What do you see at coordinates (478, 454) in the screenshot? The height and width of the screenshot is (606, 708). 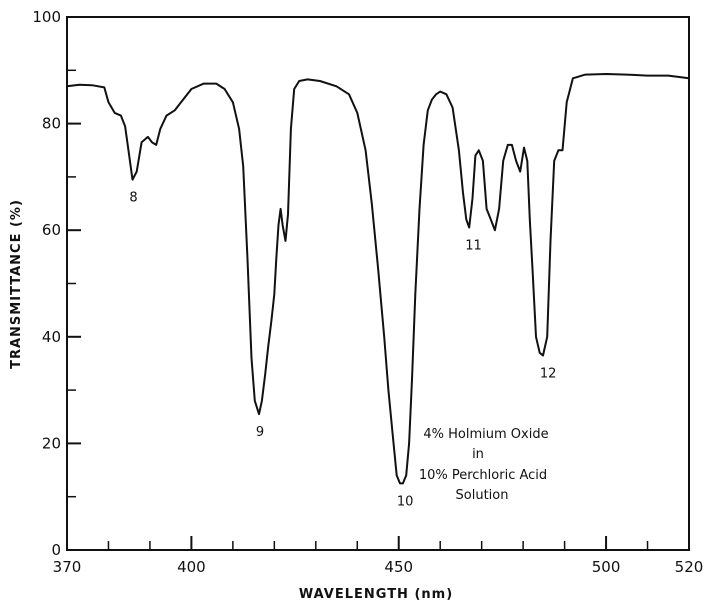 I see `annotation-line-2: in` at bounding box center [478, 454].